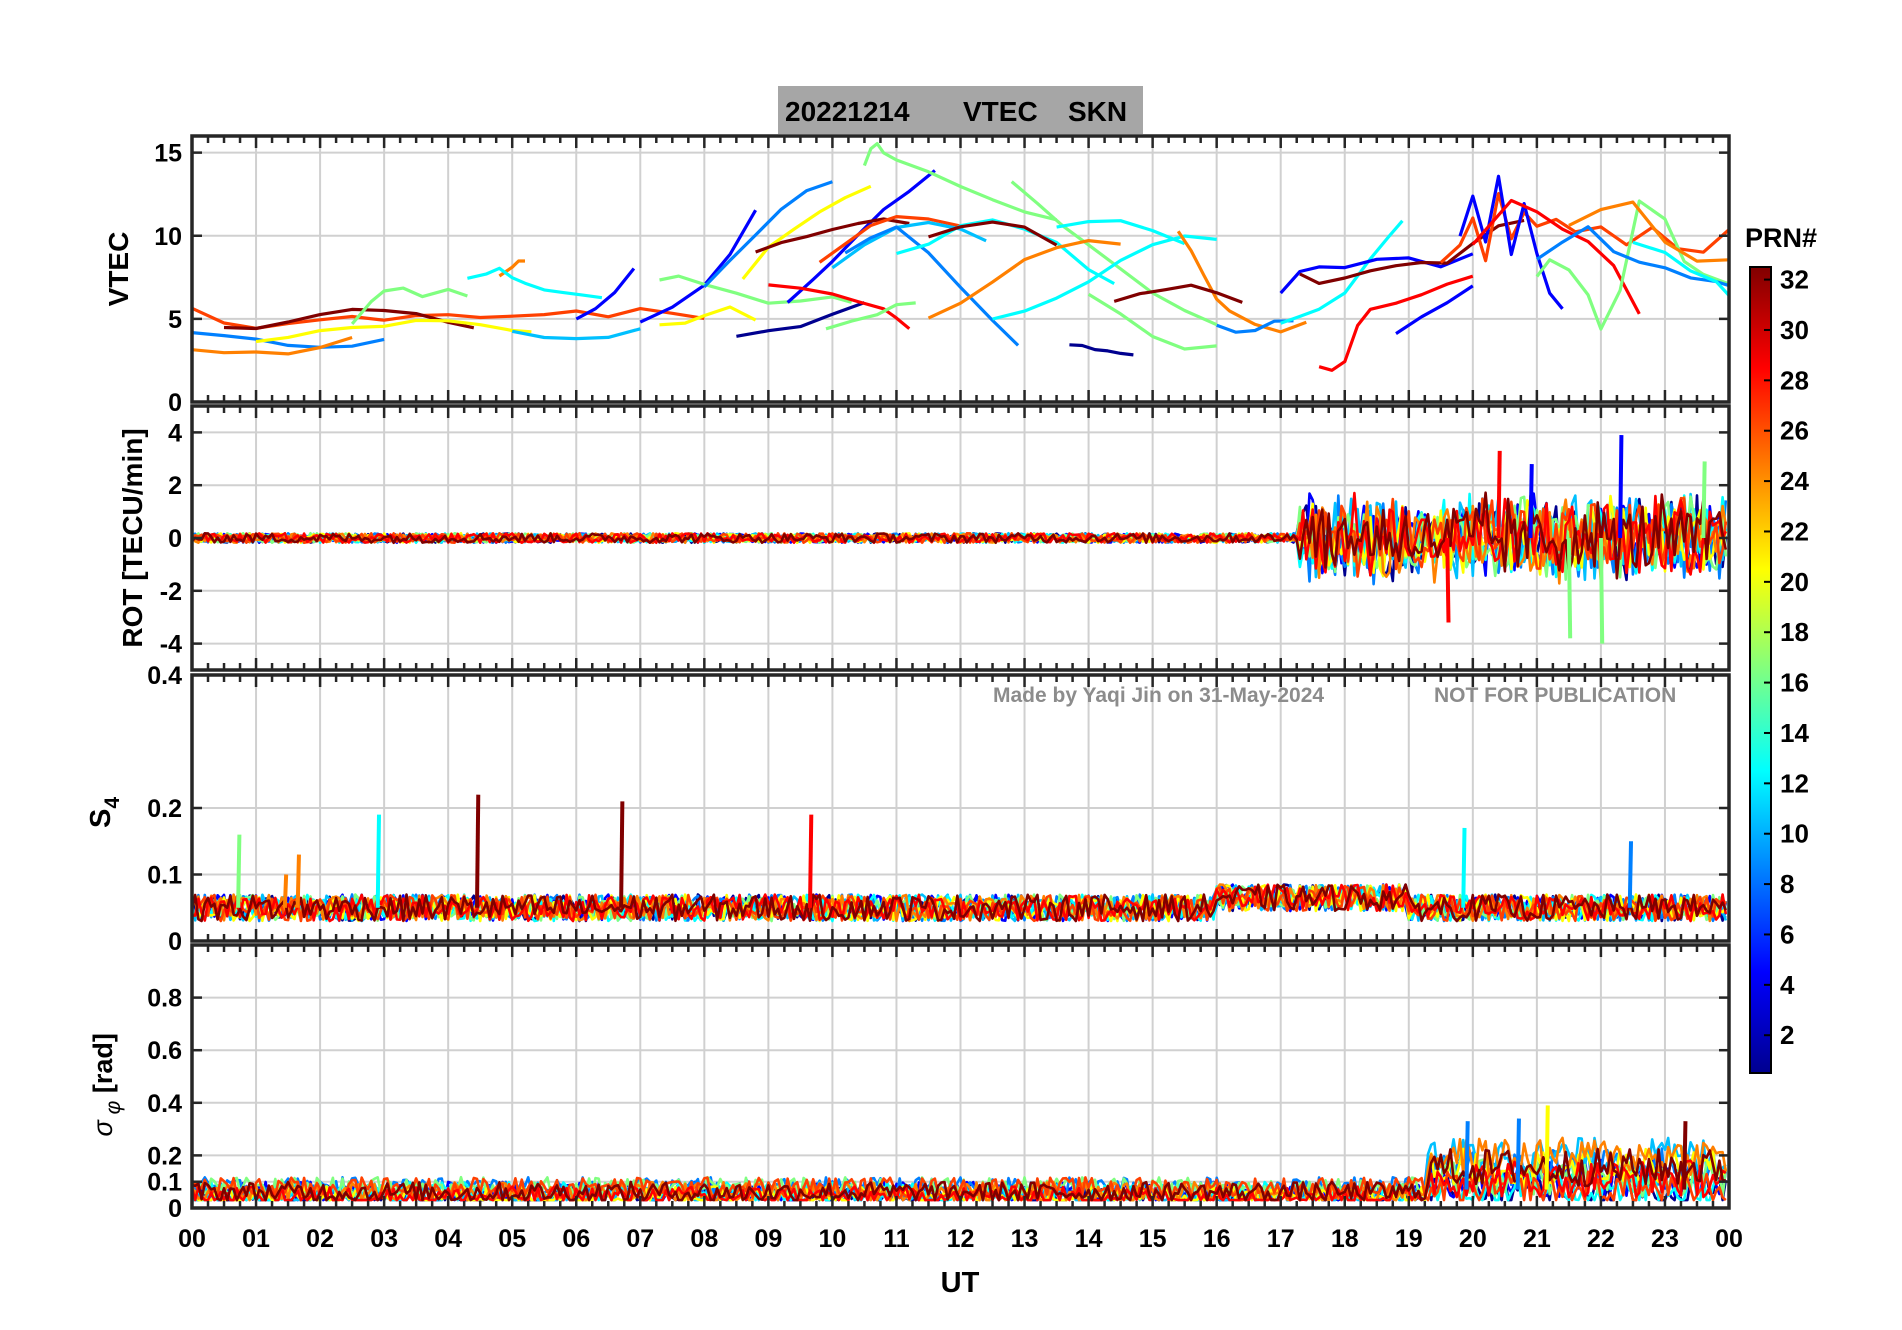 The height and width of the screenshot is (1330, 1902). I want to click on x-tick-label: 13, so click(1025, 1239).